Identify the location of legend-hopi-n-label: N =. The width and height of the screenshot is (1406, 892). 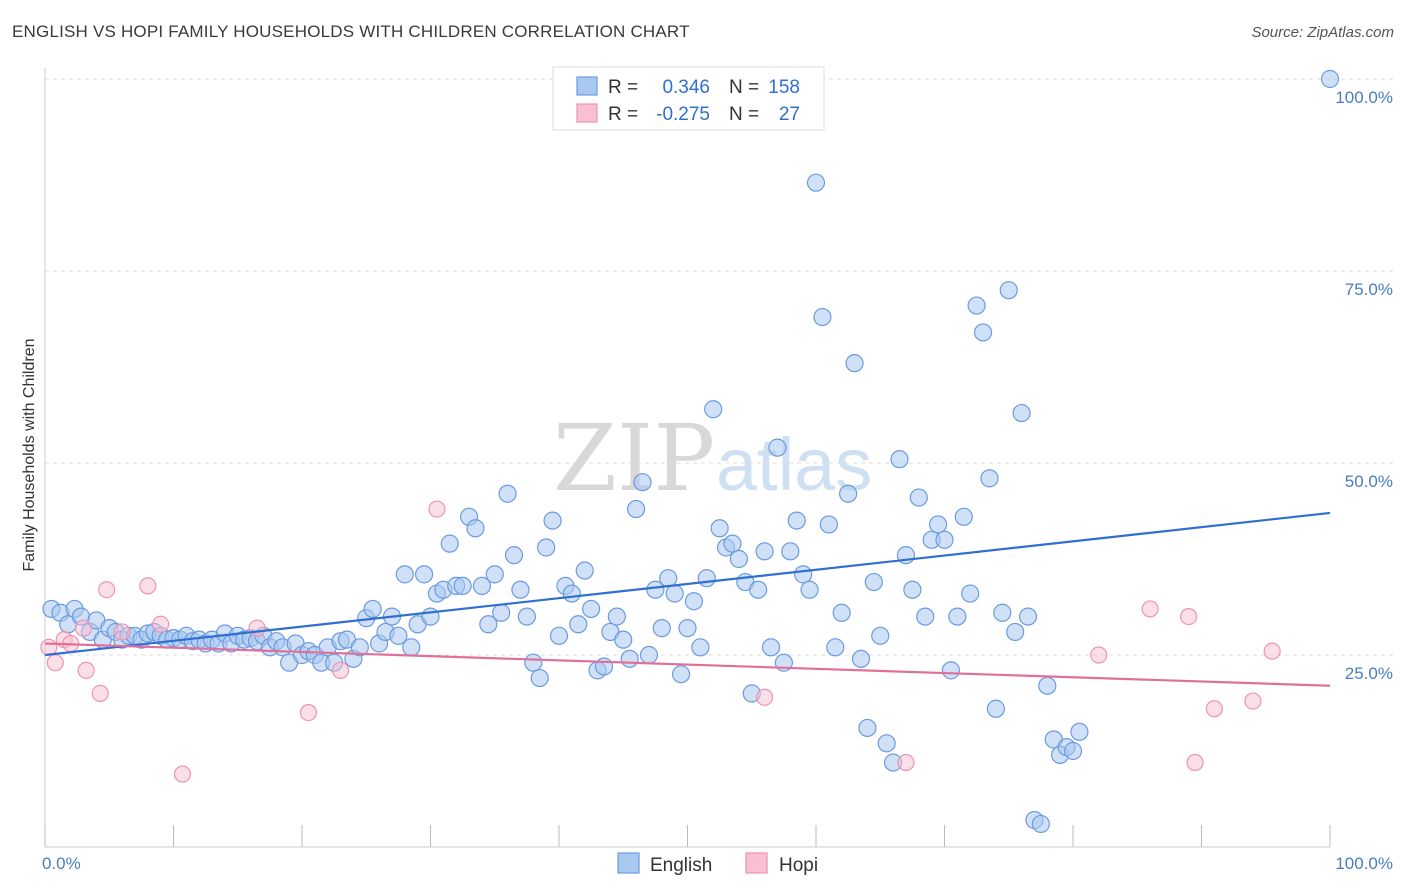
(744, 114).